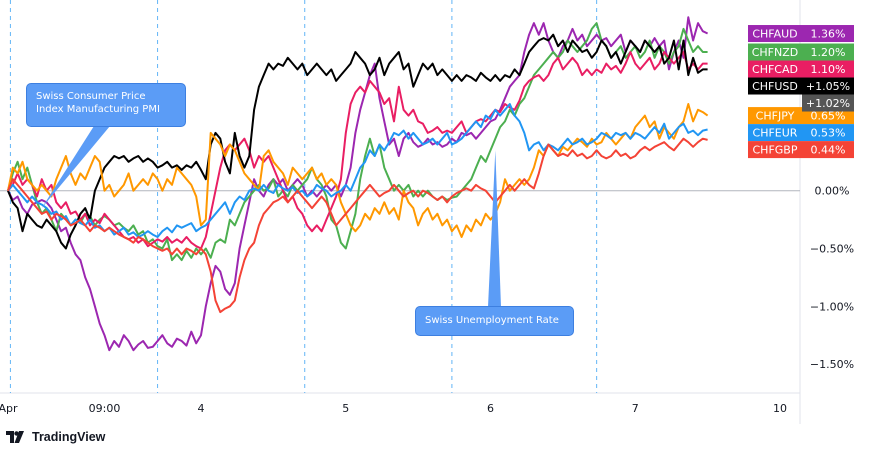 Image resolution: width=871 pixels, height=457 pixels. Describe the element at coordinates (15, 437) in the screenshot. I see `tradingview-logo-icon` at that location.